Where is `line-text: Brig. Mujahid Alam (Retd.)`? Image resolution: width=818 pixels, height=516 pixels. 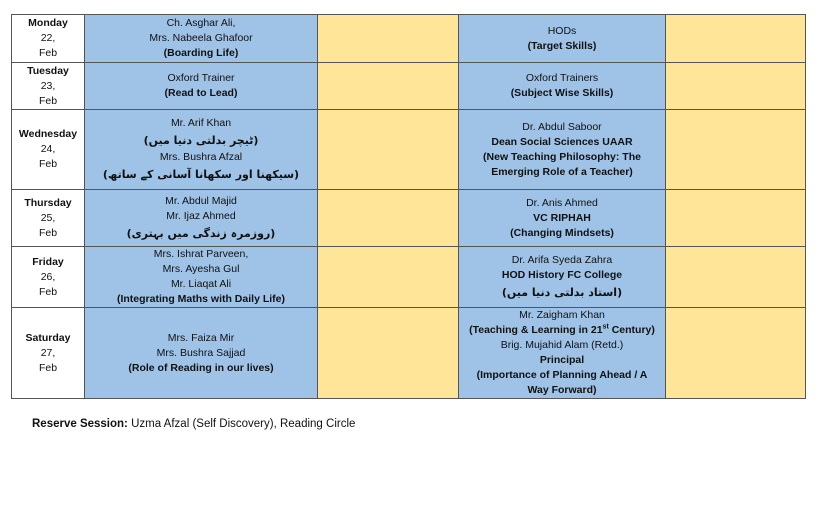
line-text: Brig. Mujahid Alam (Retd.) is located at coordinates (562, 345).